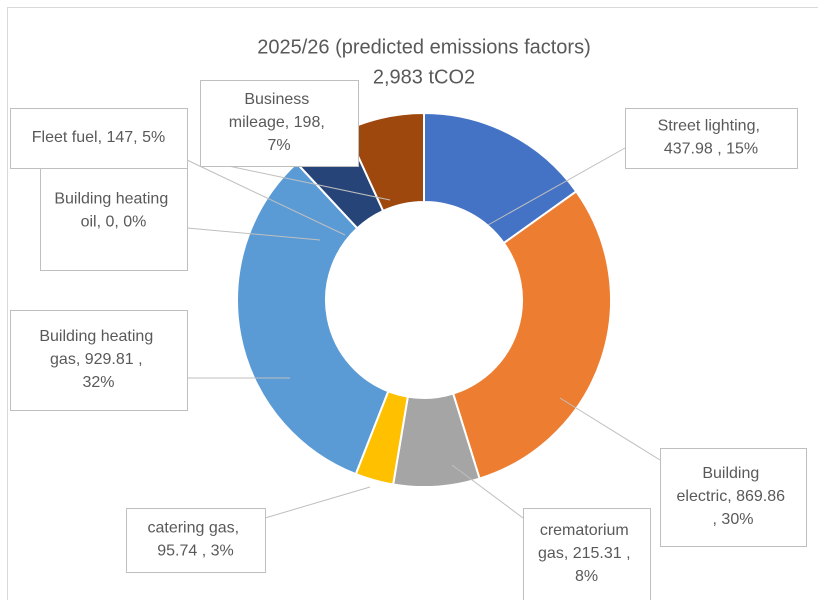  I want to click on data-label: crematorium gas, 215.31 , 8%, so click(586, 553).